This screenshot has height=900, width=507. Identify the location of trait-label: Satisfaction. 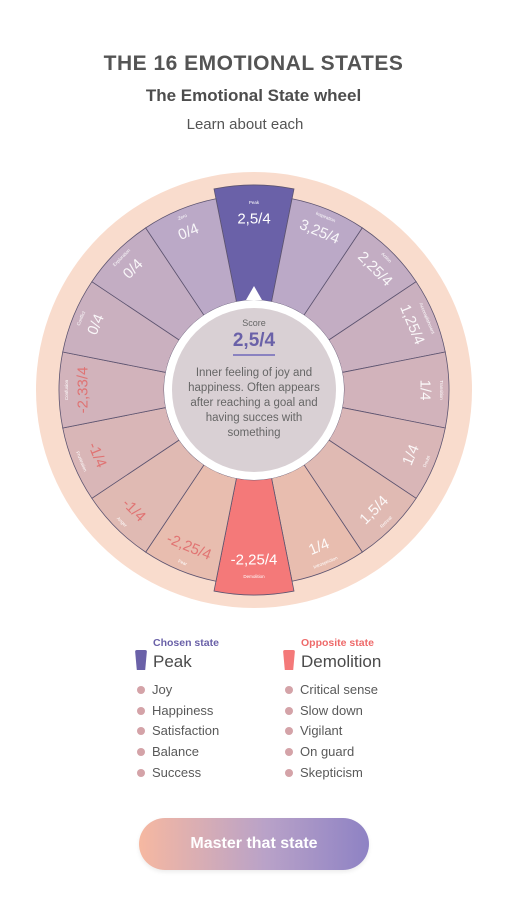
(186, 731).